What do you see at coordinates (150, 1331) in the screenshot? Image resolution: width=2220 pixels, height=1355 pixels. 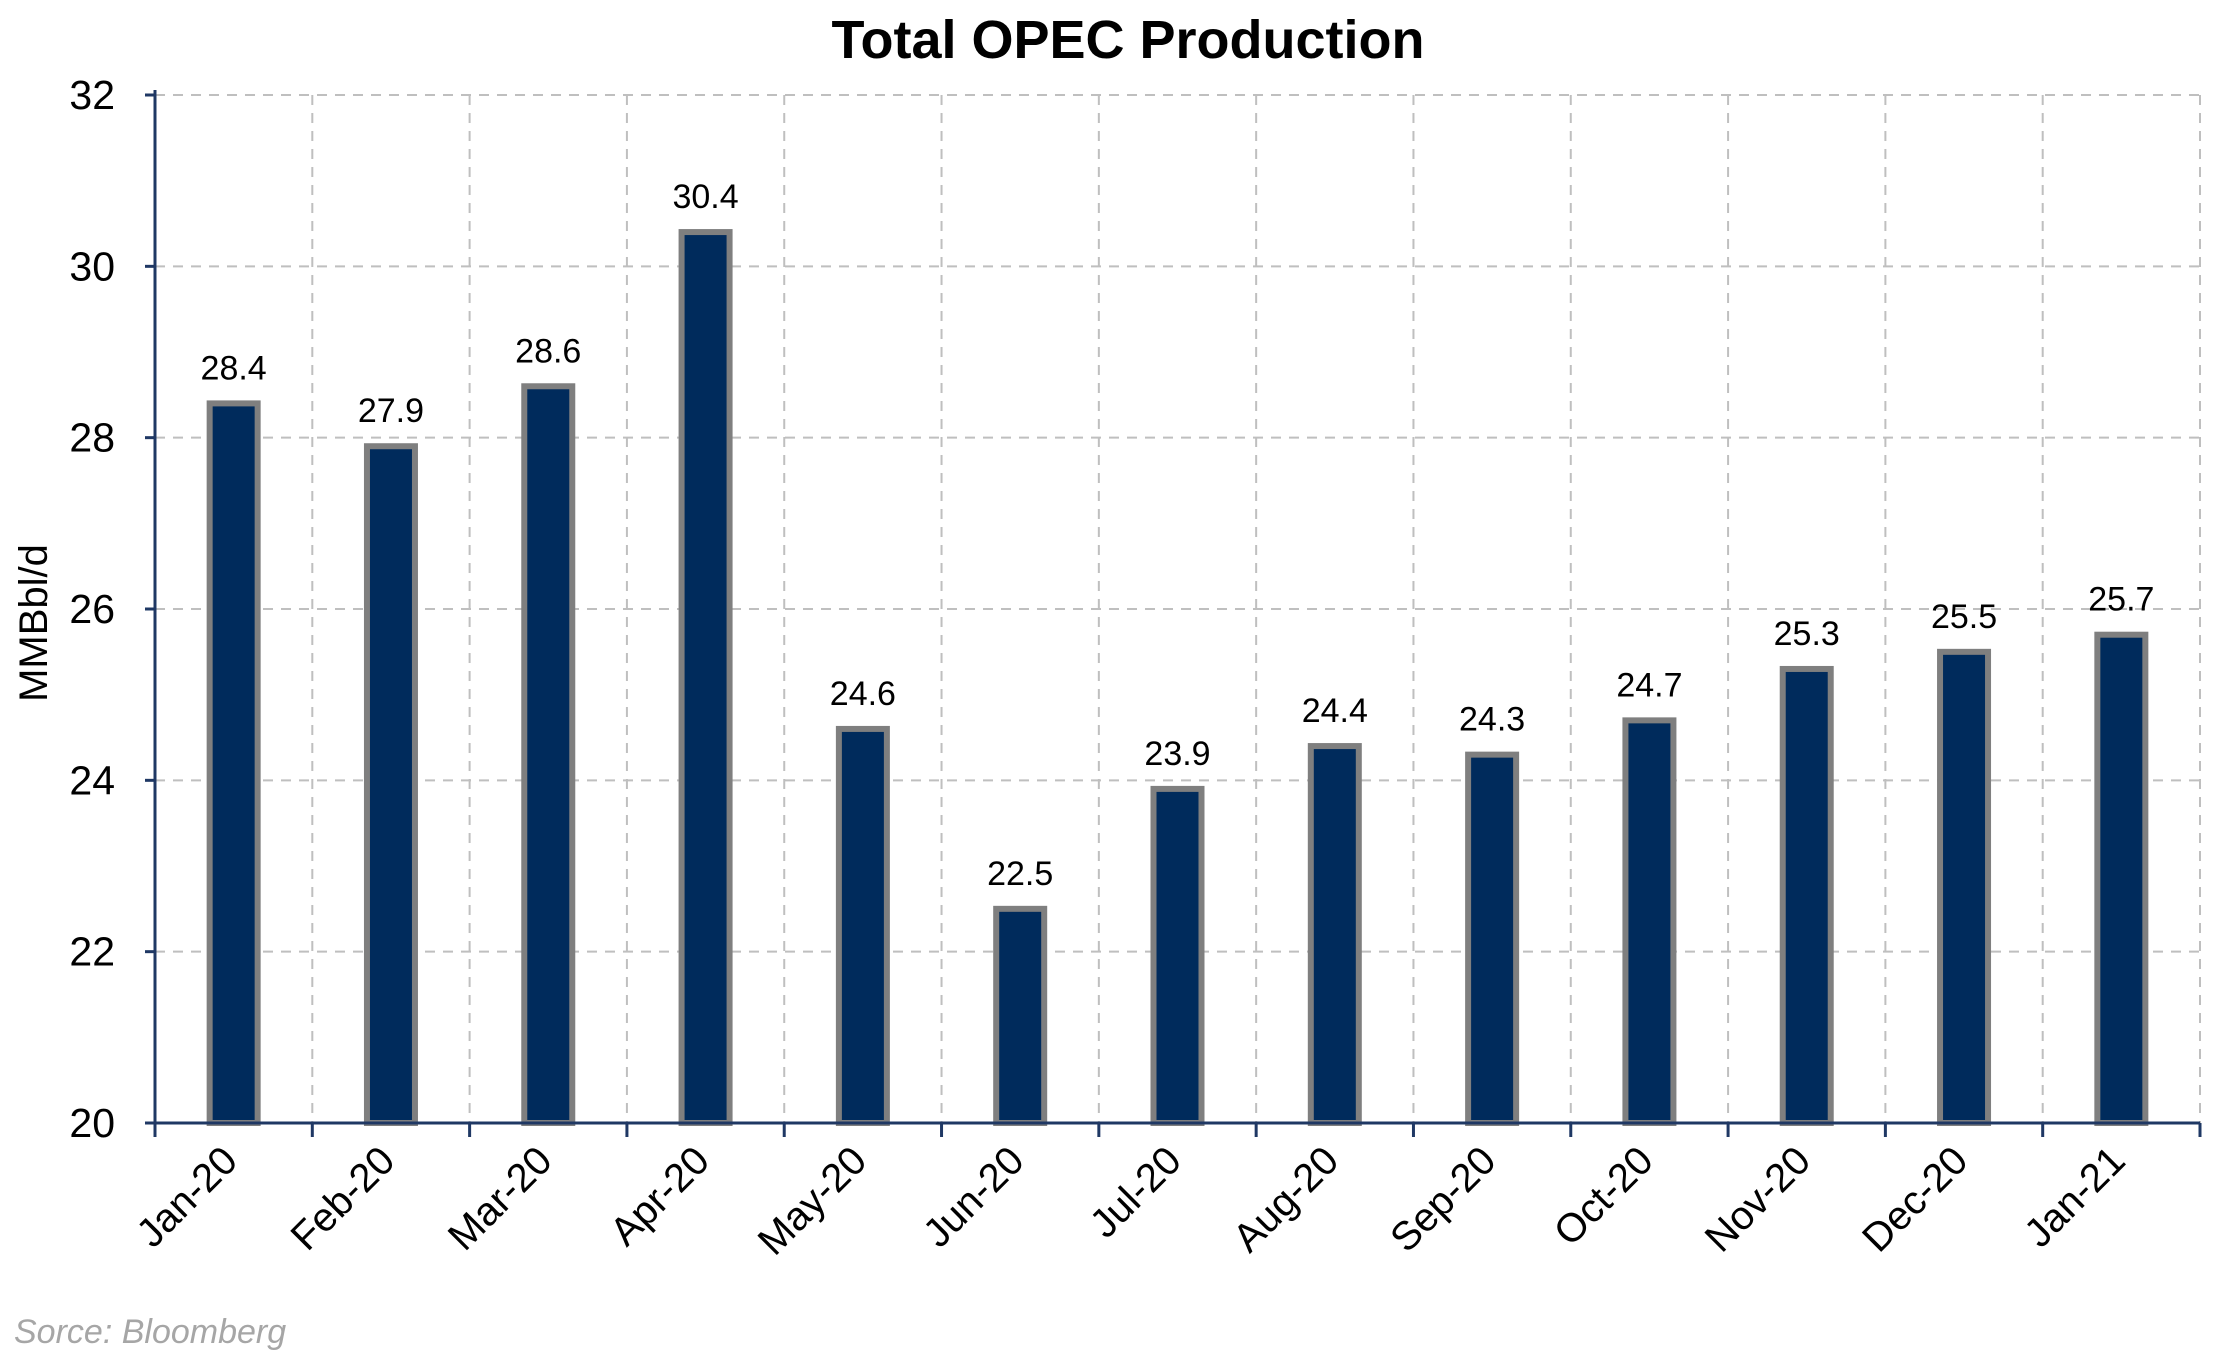 I see `source-note: Sorce: Bloomberg` at bounding box center [150, 1331].